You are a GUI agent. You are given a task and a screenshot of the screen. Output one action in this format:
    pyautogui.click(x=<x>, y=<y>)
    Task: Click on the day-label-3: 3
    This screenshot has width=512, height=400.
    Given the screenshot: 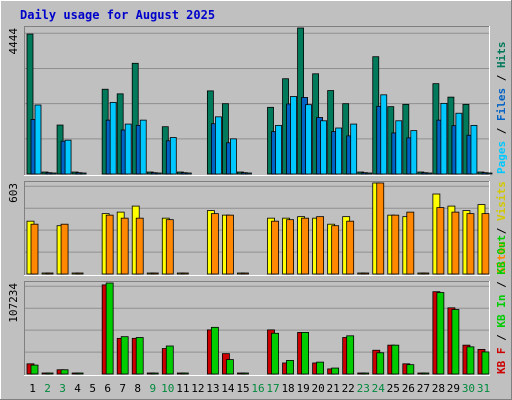 What is the action you would take?
    pyautogui.click(x=62, y=388)
    